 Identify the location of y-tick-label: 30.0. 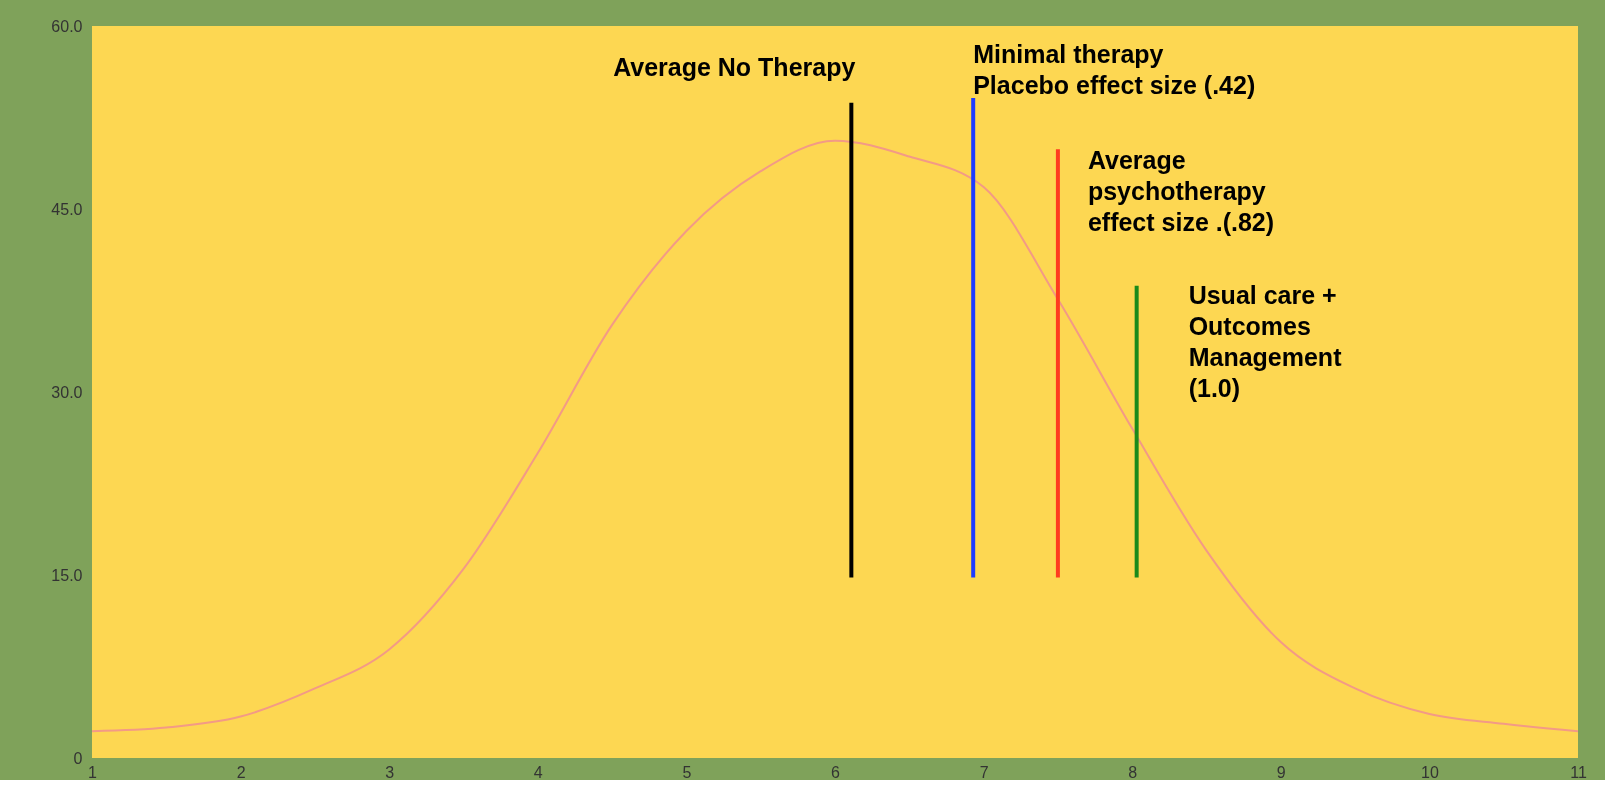
(67, 392).